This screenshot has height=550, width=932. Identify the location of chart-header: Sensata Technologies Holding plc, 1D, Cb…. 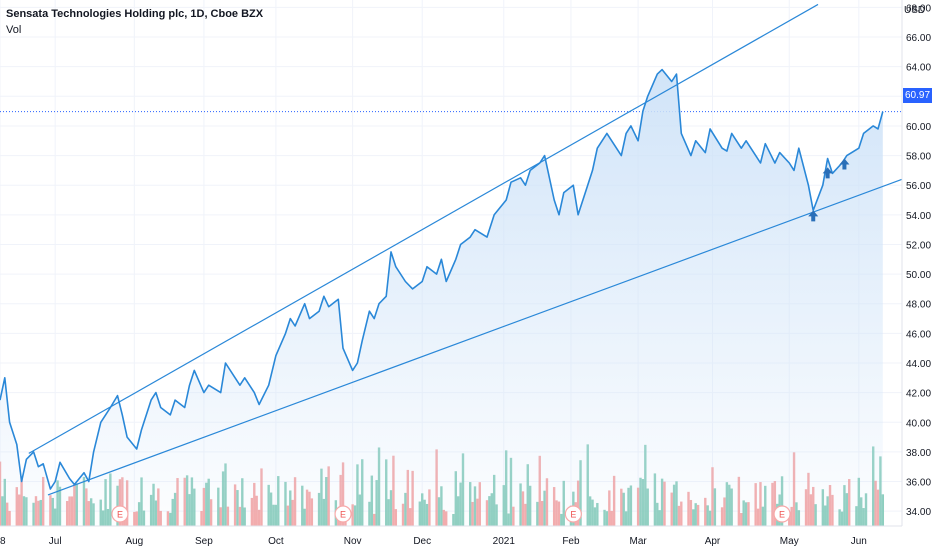
(134, 22).